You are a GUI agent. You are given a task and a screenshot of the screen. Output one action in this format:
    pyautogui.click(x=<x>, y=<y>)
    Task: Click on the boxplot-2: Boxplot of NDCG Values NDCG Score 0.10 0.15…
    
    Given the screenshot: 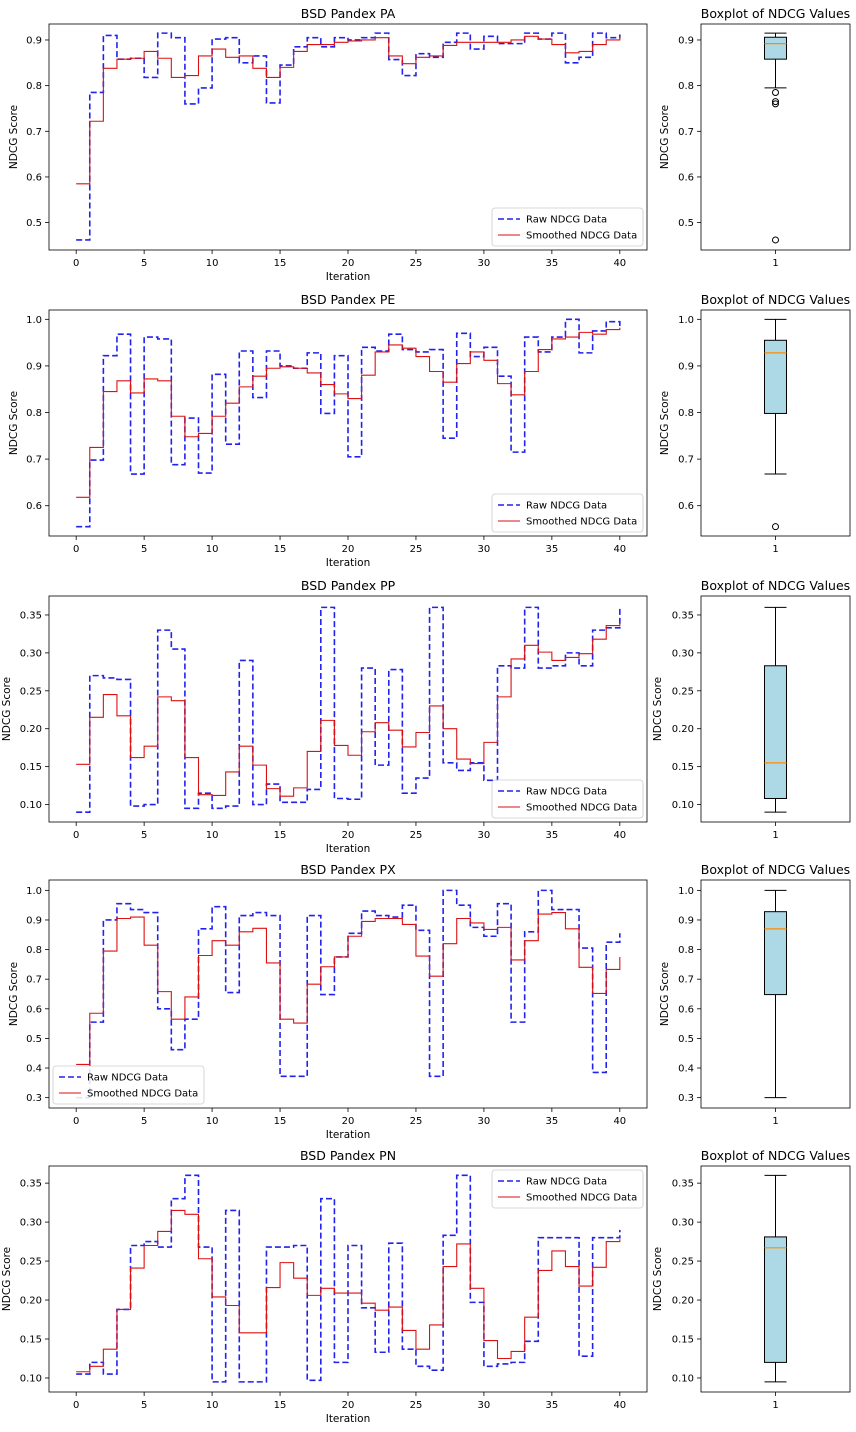 What is the action you would take?
    pyautogui.click(x=751, y=709)
    